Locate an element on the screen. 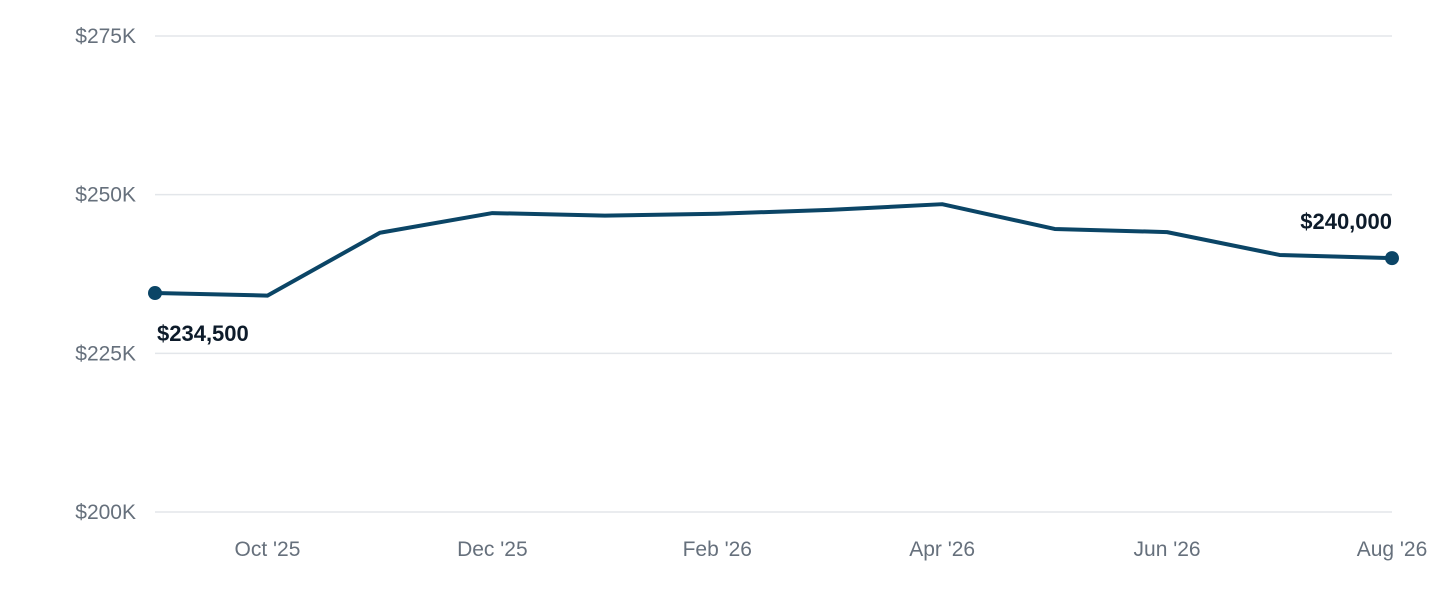 This screenshot has height=600, width=1440. y-tick-label: $200K is located at coordinates (105, 512).